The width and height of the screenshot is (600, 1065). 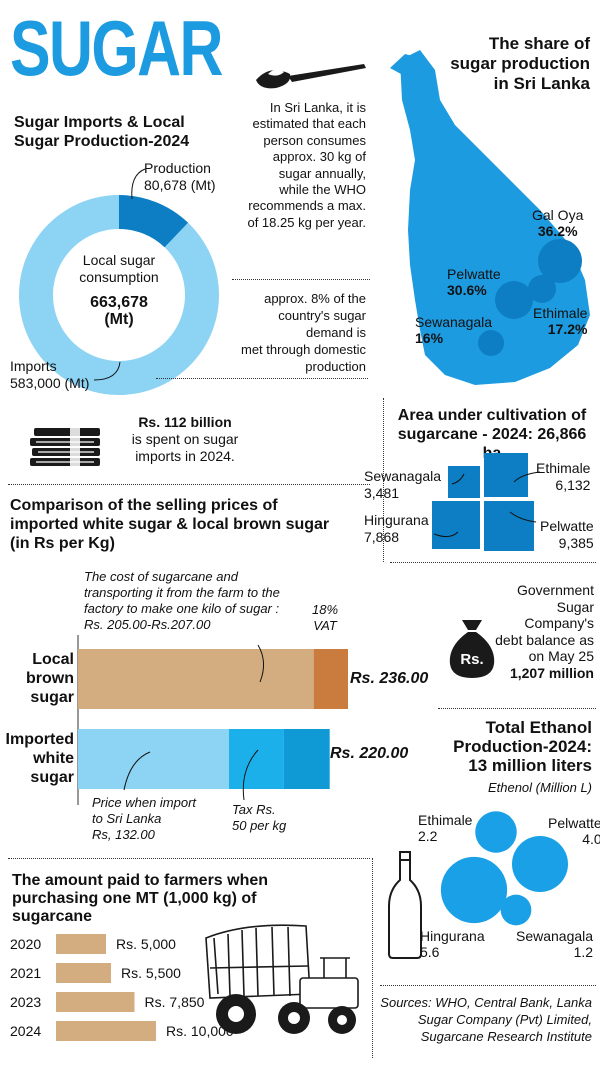 I want to click on note-line: In Sri Lanka, it is, so click(x=317, y=107).